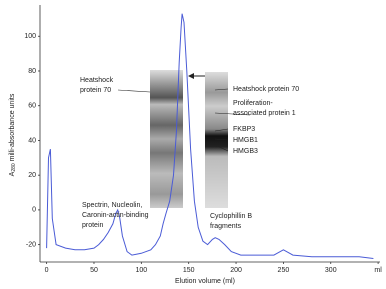  I want to click on annotation: HMGB1, so click(245, 140).